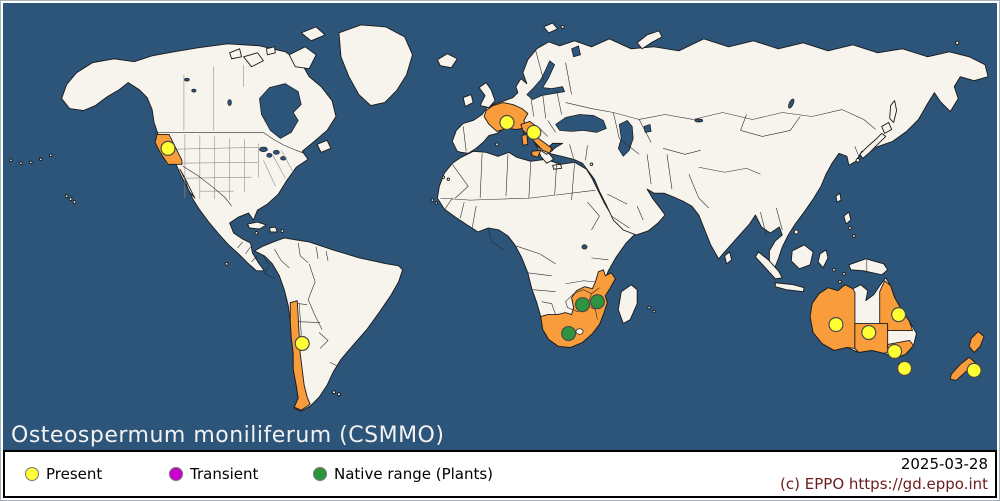  I want to click on highlight-sicily, so click(536, 153).